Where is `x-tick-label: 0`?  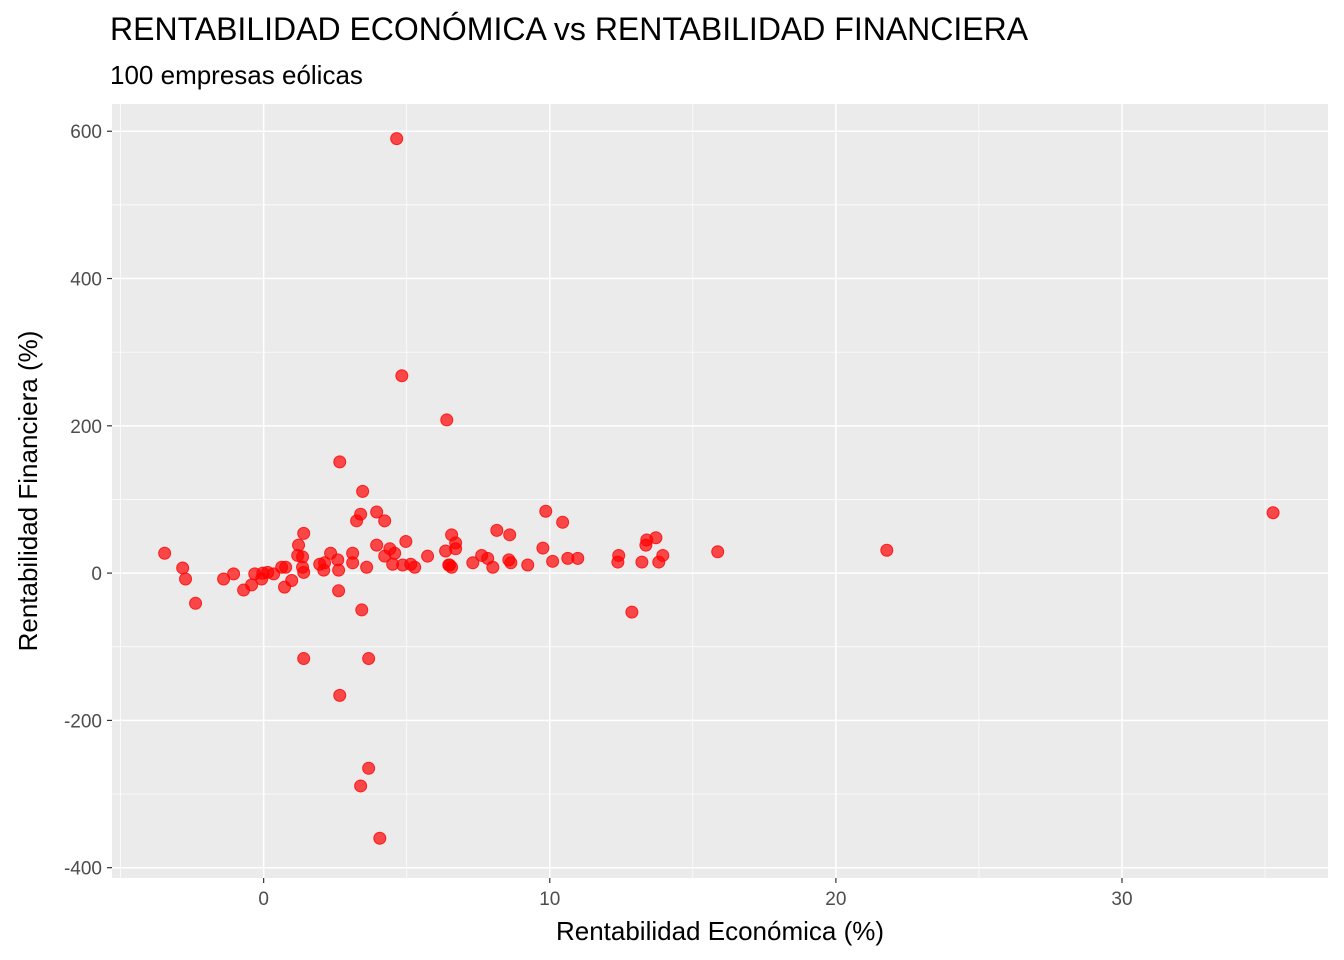
x-tick-label: 0 is located at coordinates (263, 899).